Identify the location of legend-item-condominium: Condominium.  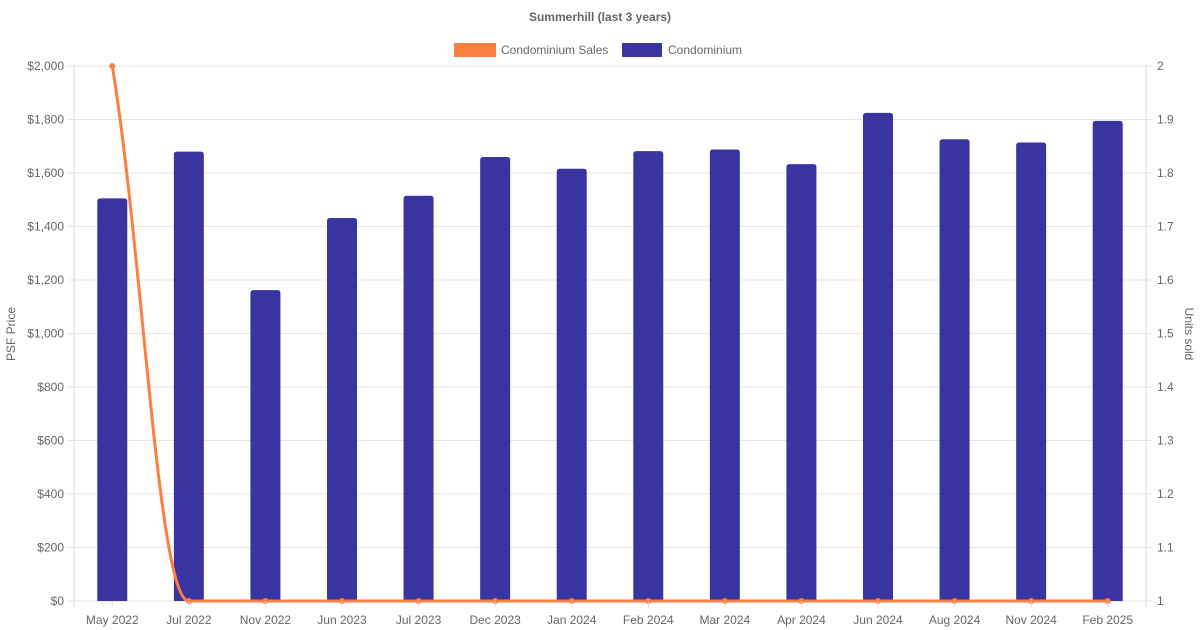
(682, 50).